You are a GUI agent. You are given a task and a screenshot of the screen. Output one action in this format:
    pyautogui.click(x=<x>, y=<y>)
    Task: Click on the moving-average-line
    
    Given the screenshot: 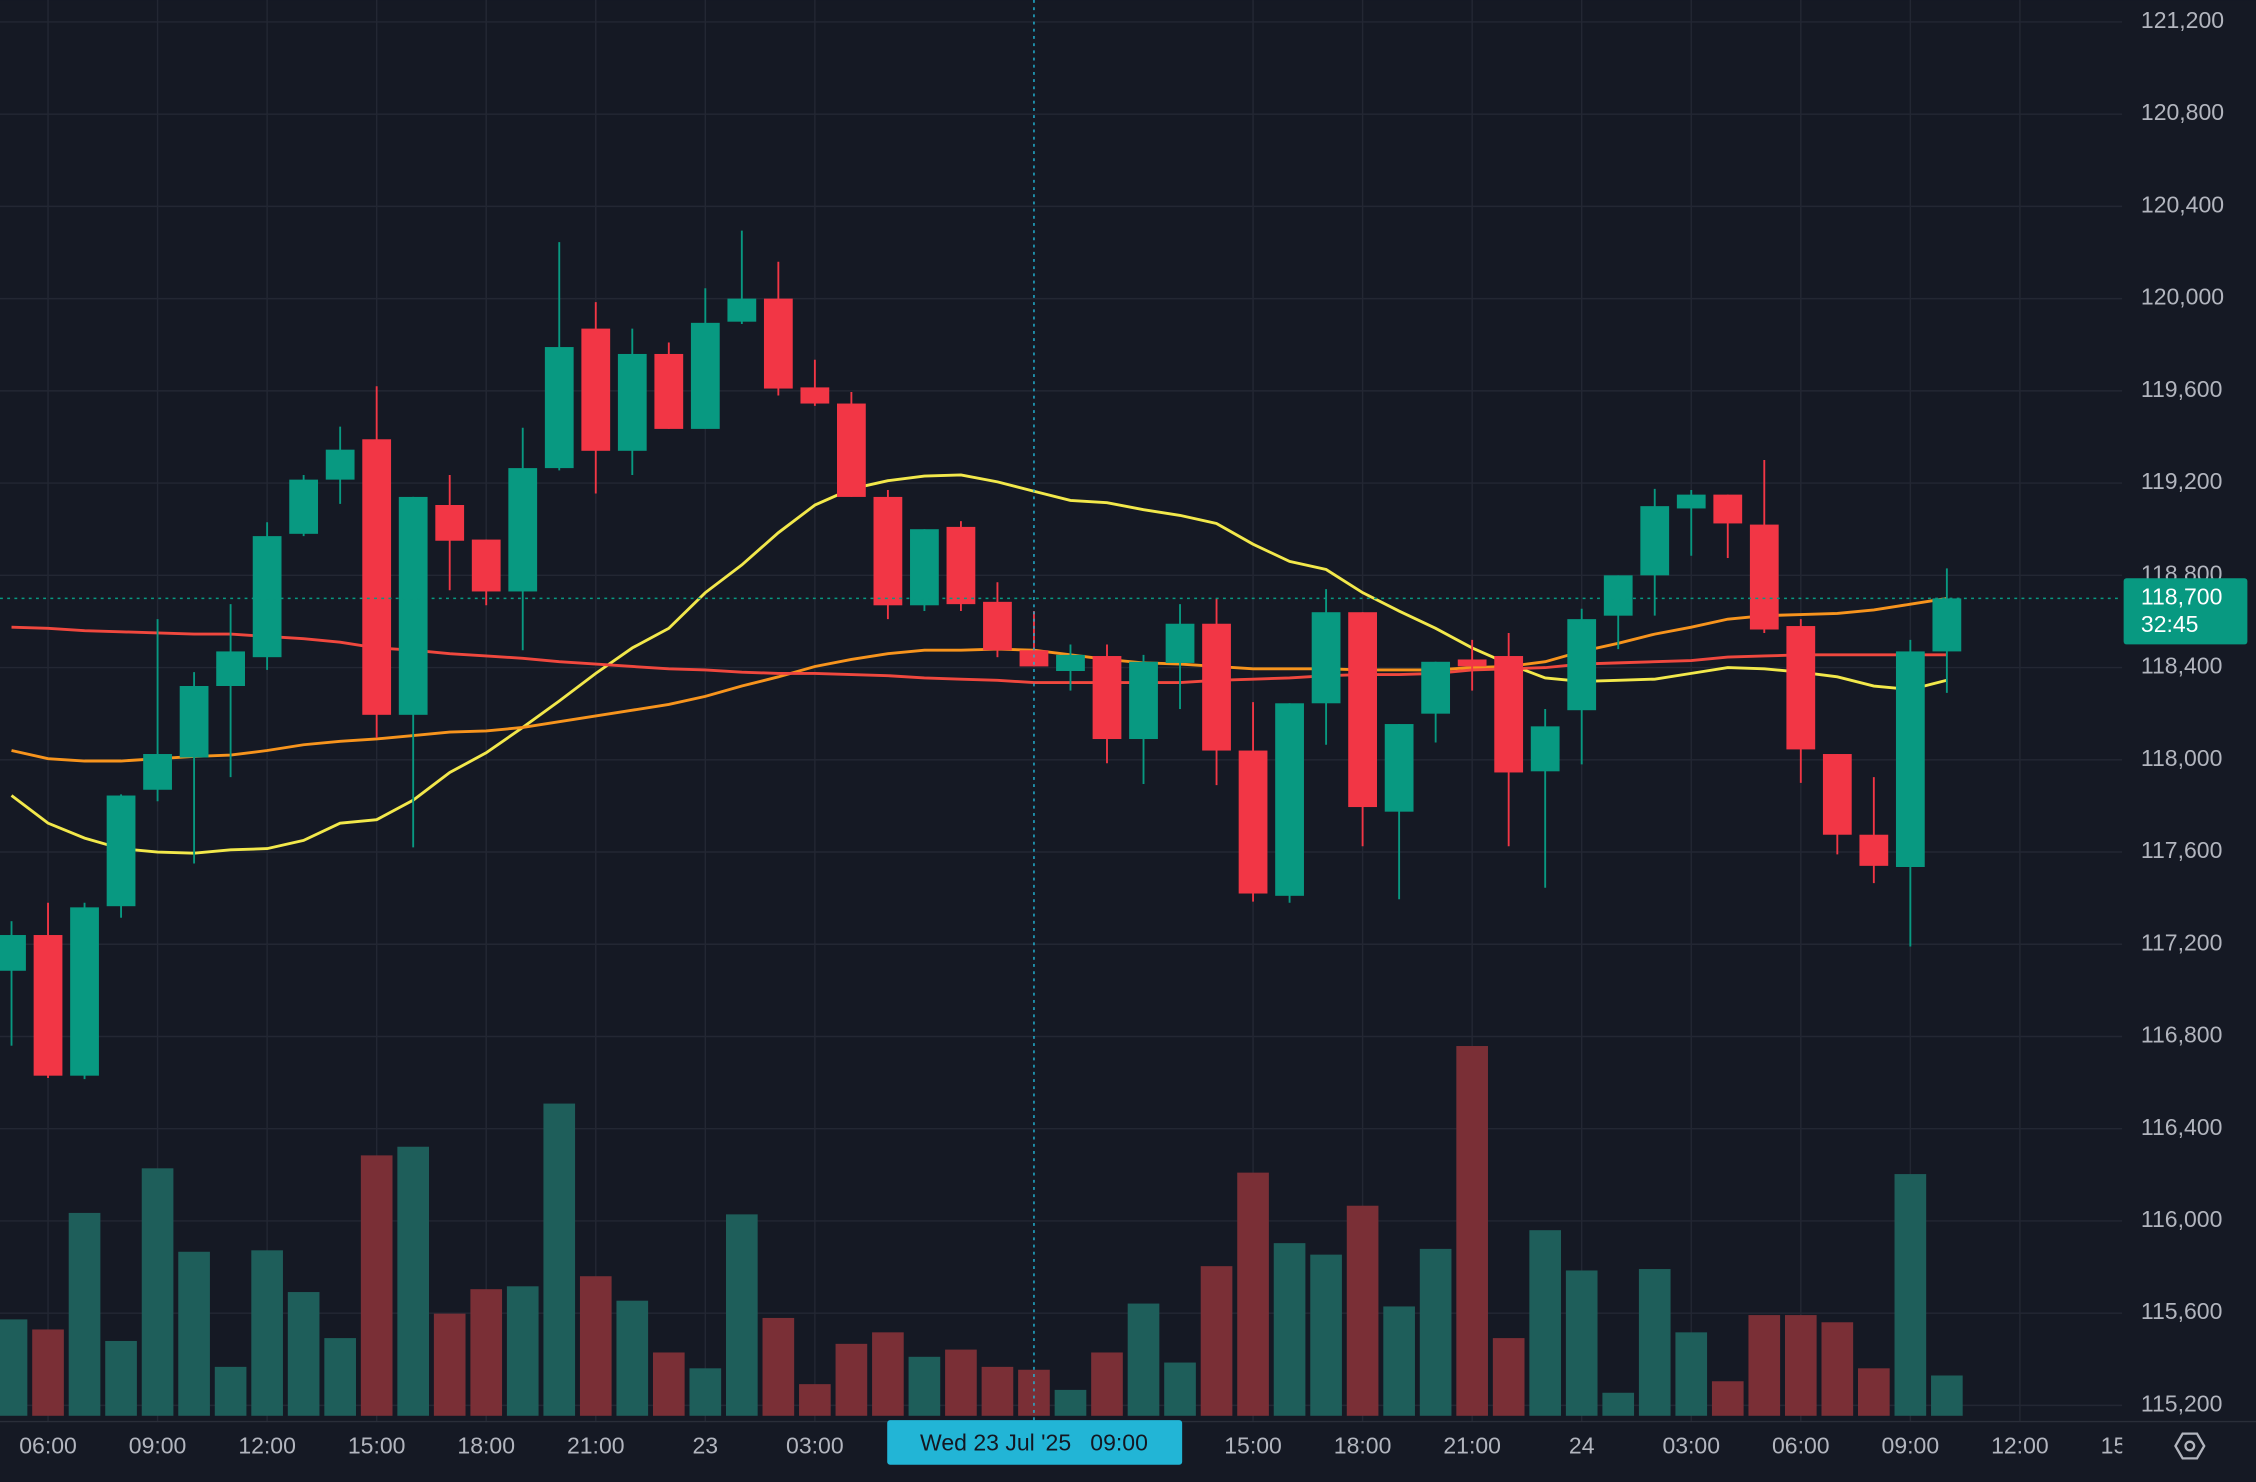 What is the action you would take?
    pyautogui.click(x=979, y=655)
    